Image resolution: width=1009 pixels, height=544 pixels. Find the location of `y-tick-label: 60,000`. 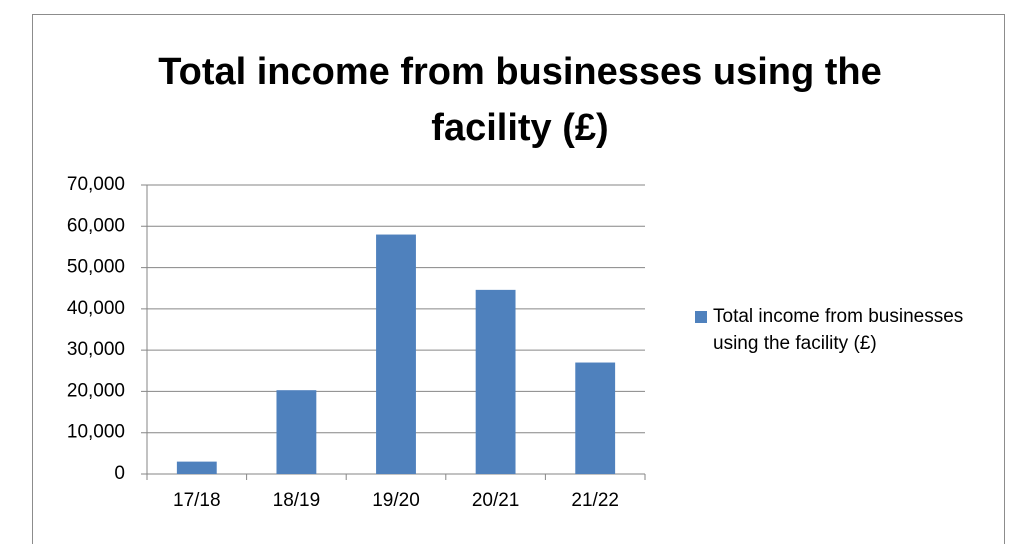

y-tick-label: 60,000 is located at coordinates (96, 225).